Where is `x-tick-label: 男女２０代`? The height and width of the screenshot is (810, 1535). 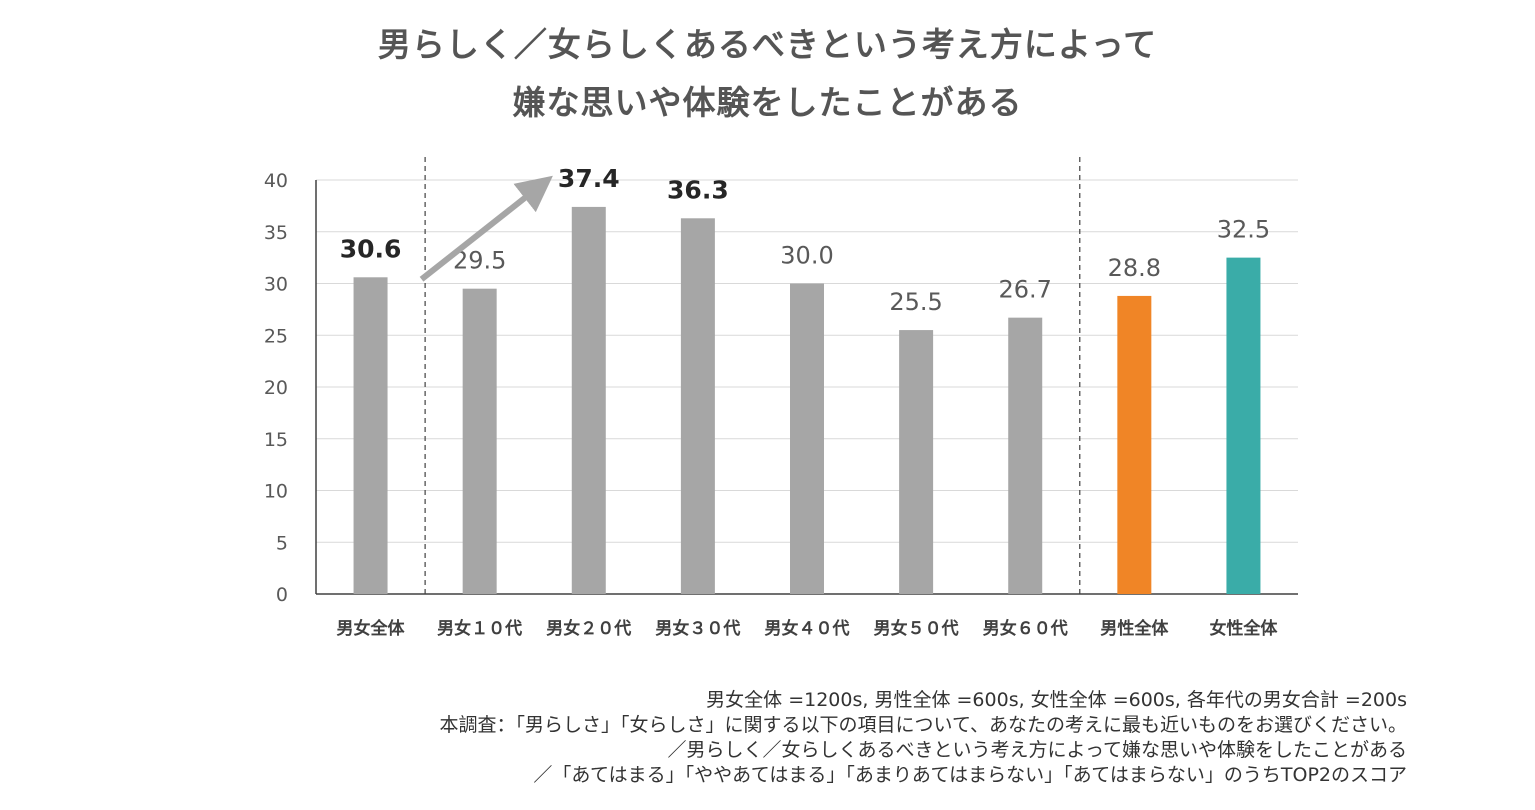
x-tick-label: 男女２０代 is located at coordinates (588, 628).